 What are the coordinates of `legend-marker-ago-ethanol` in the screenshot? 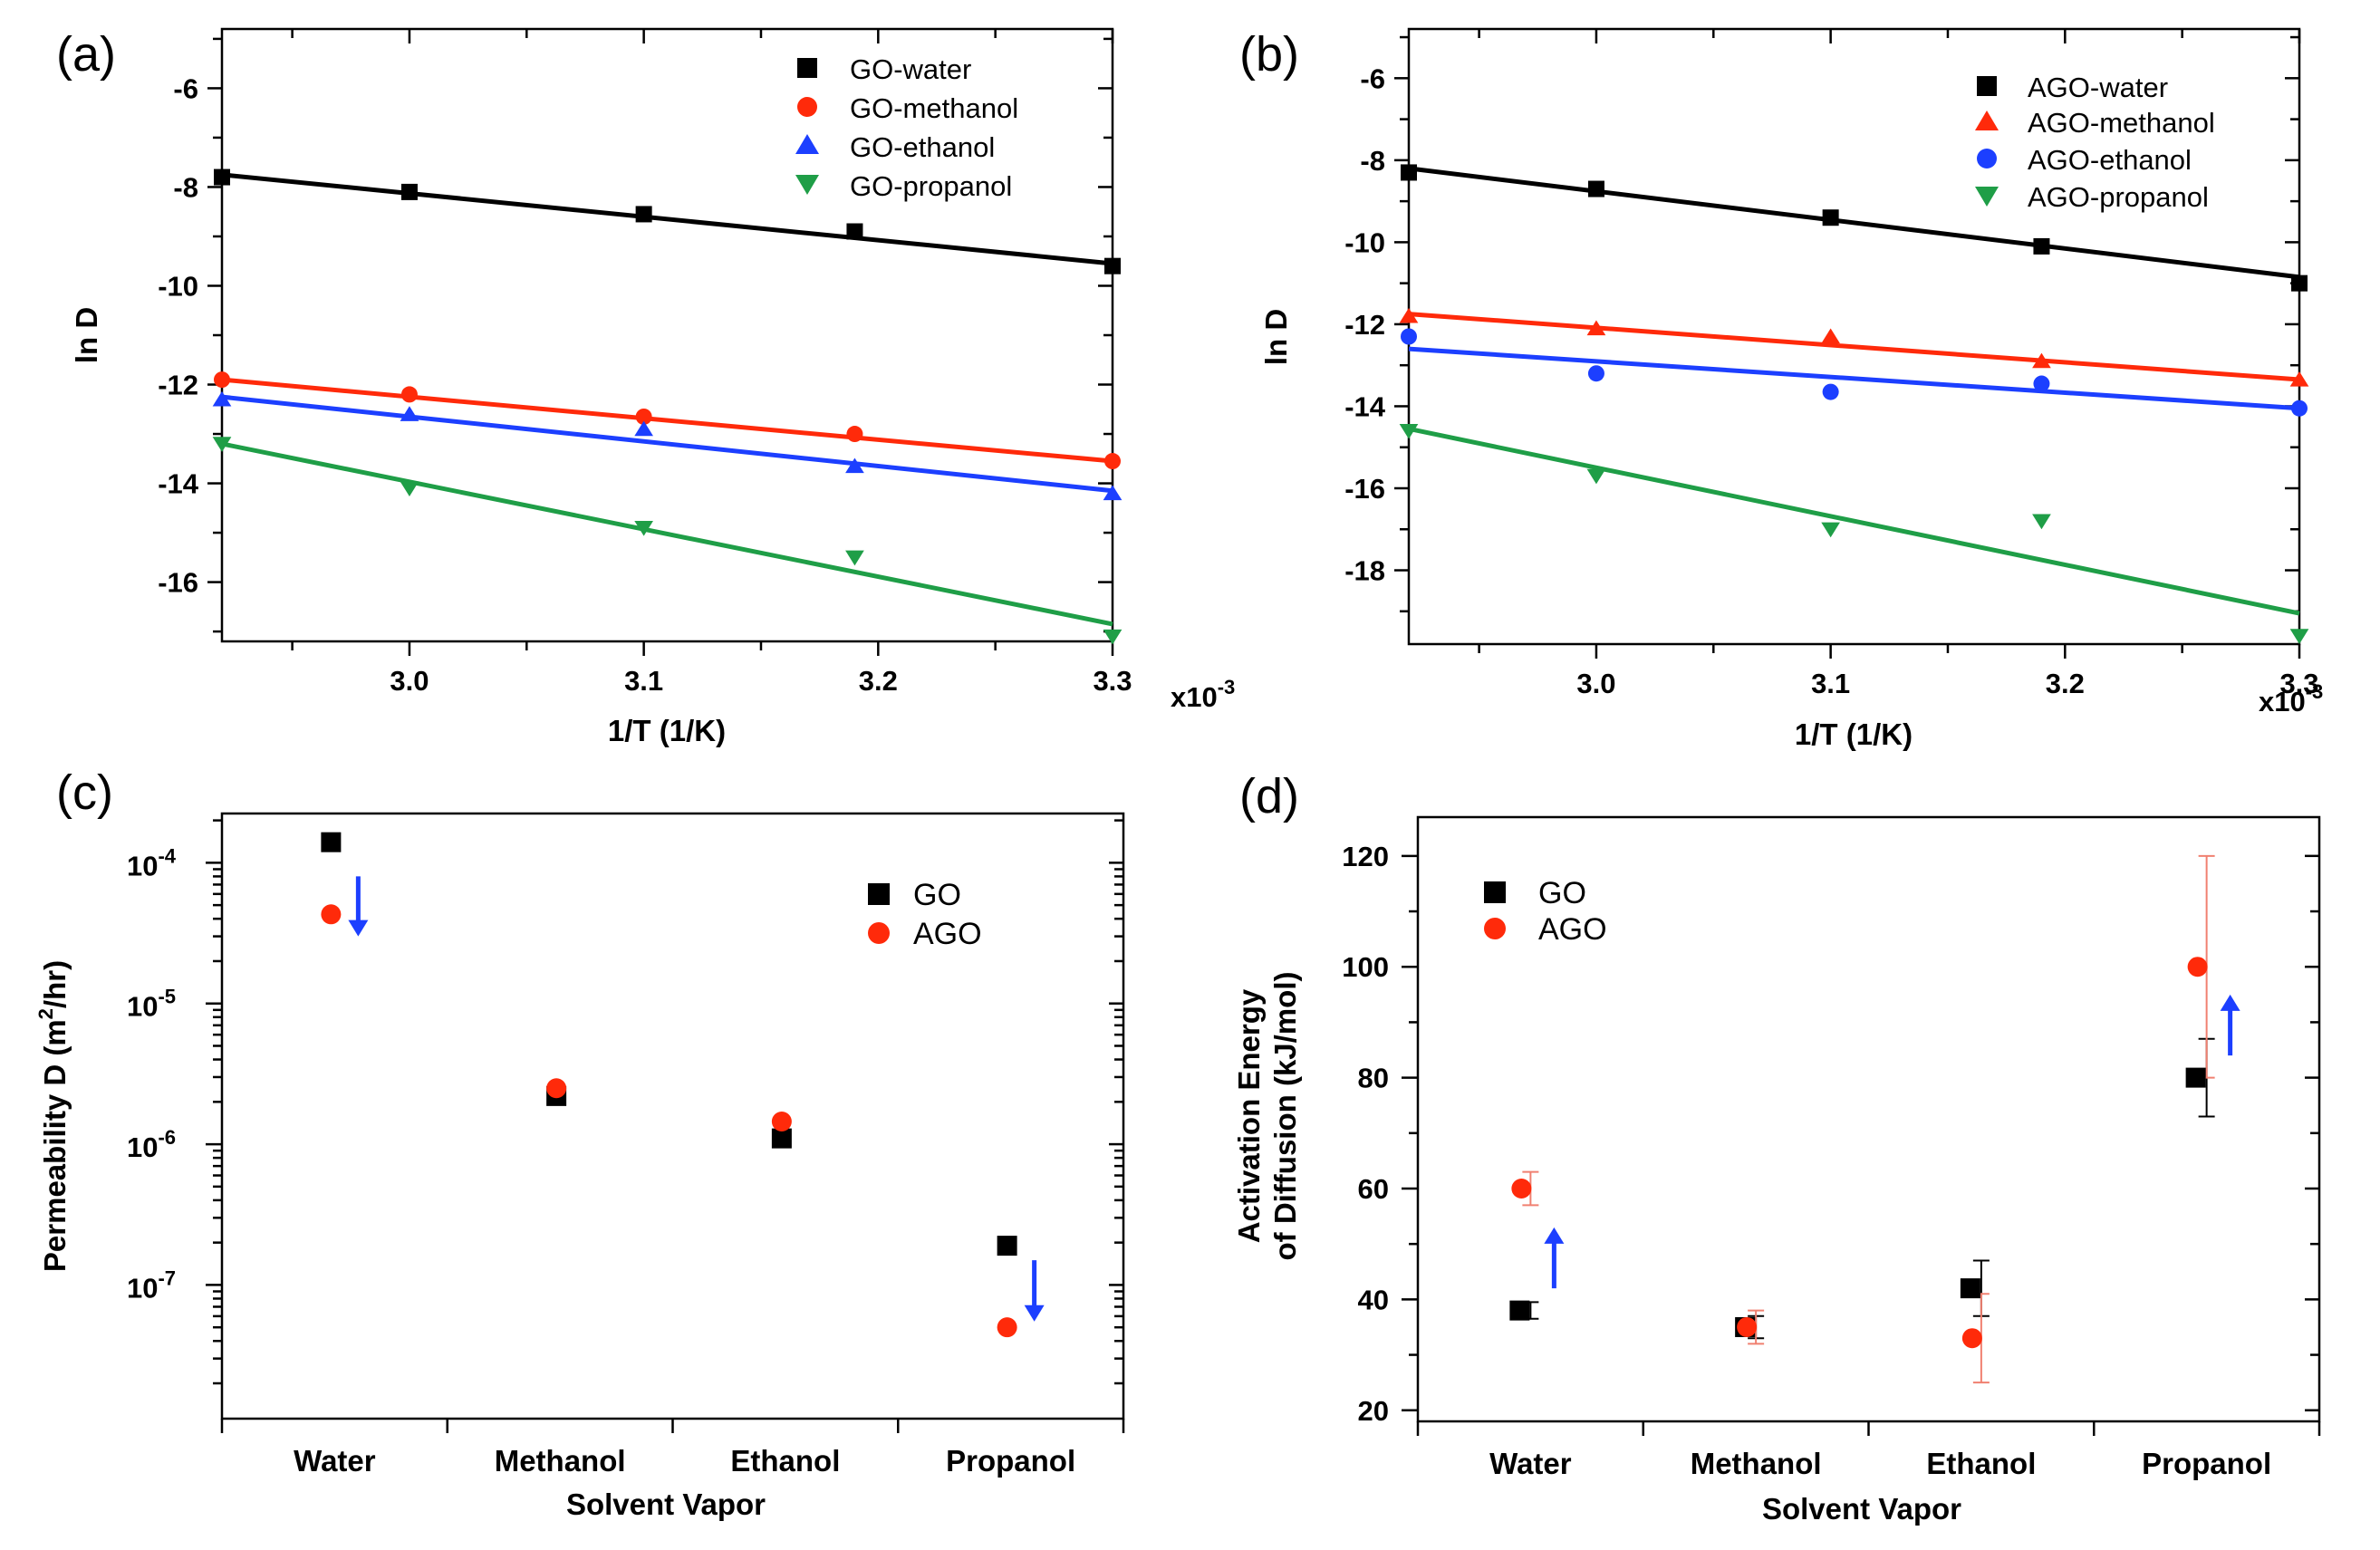 It's located at (1987, 158).